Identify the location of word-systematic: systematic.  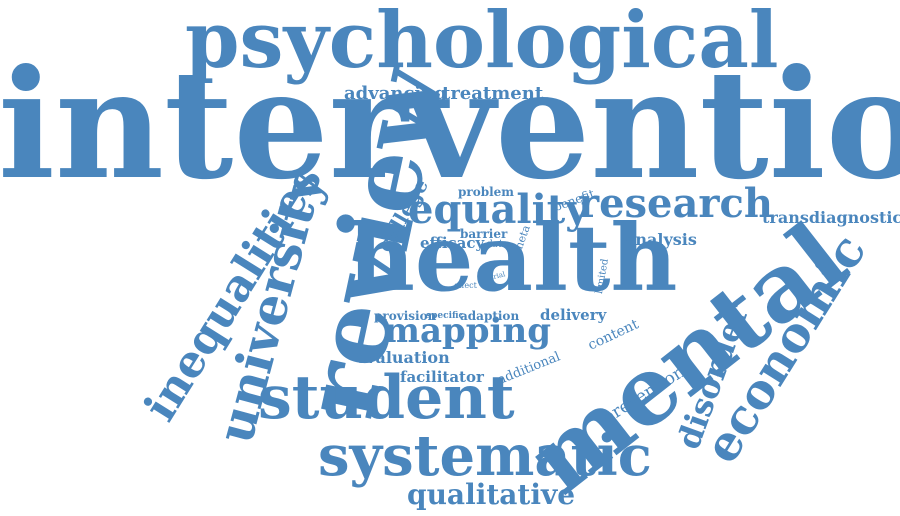
(485, 456).